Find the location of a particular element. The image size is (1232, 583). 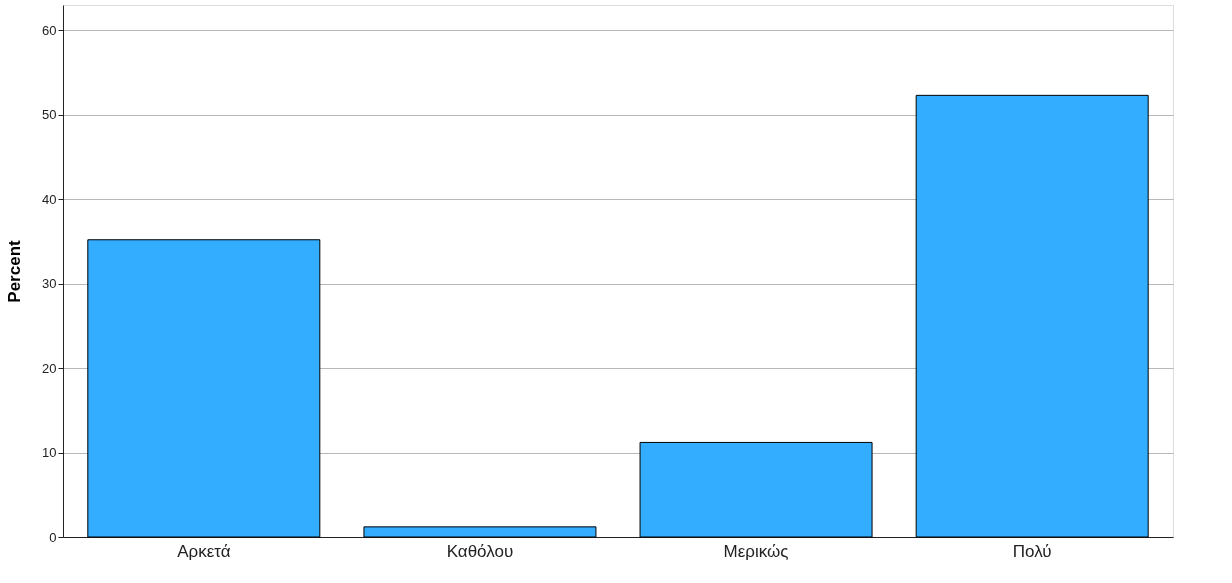

y-axis-title: Percent is located at coordinates (15, 271).